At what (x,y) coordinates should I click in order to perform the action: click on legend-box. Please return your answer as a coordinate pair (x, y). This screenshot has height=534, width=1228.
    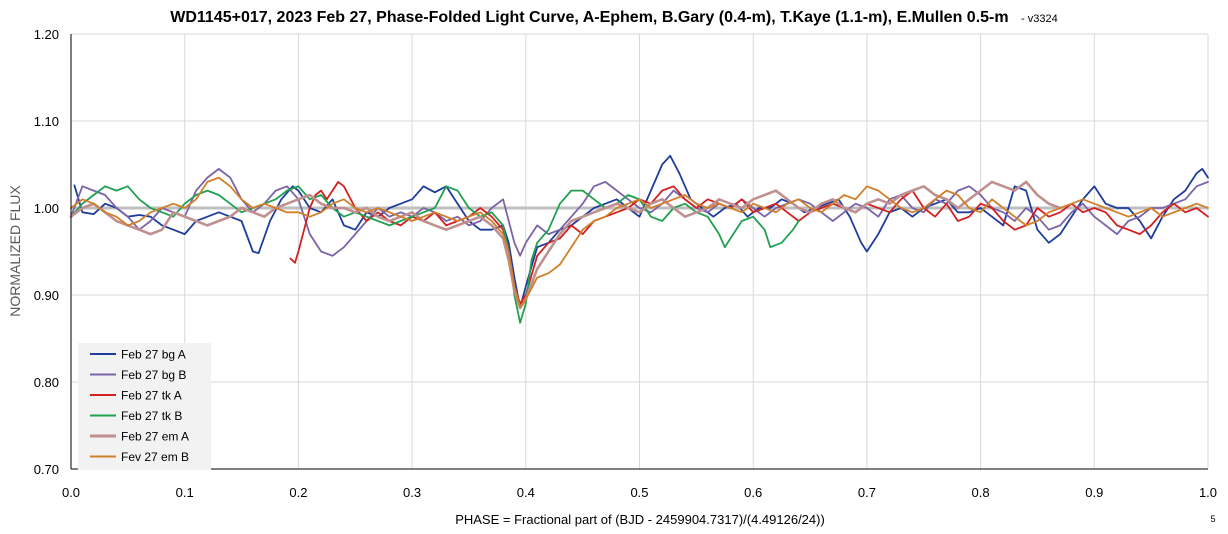
    Looking at the image, I should click on (144, 406).